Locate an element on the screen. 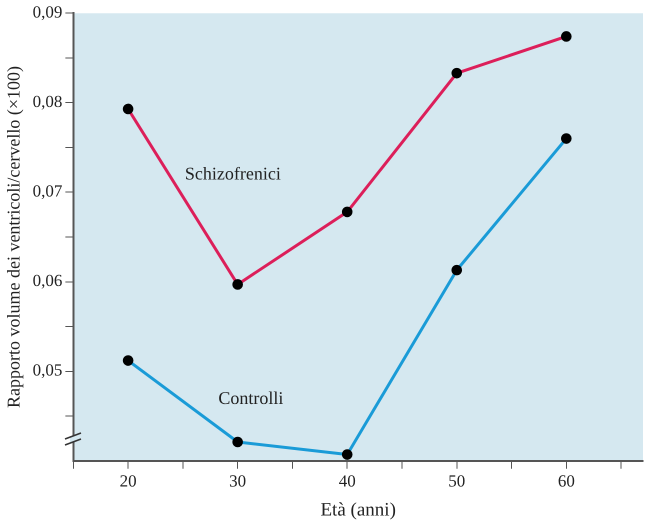 This screenshot has height=526, width=650. y-tick-label: 0,09 is located at coordinates (47, 12).